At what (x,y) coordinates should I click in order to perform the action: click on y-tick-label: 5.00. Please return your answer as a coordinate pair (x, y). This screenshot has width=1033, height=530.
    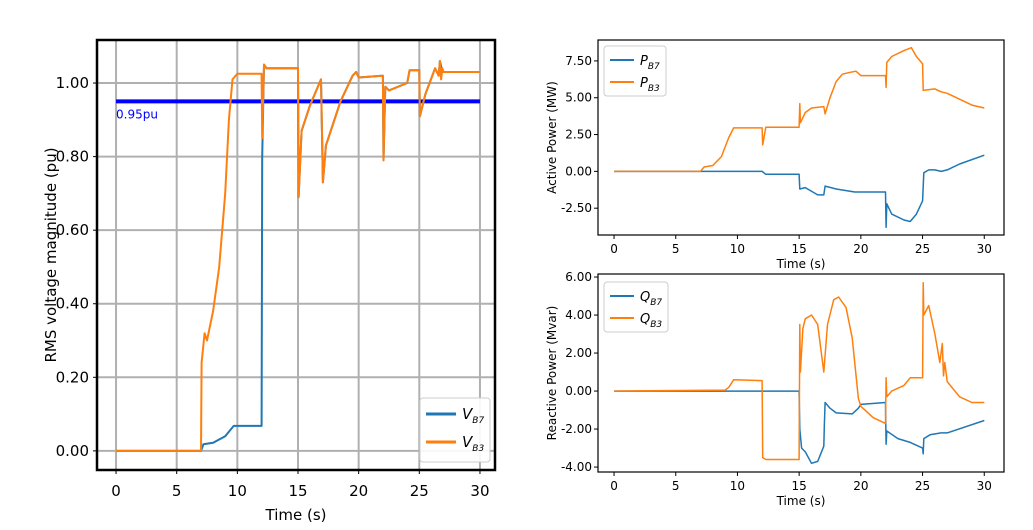
    Looking at the image, I should click on (578, 98).